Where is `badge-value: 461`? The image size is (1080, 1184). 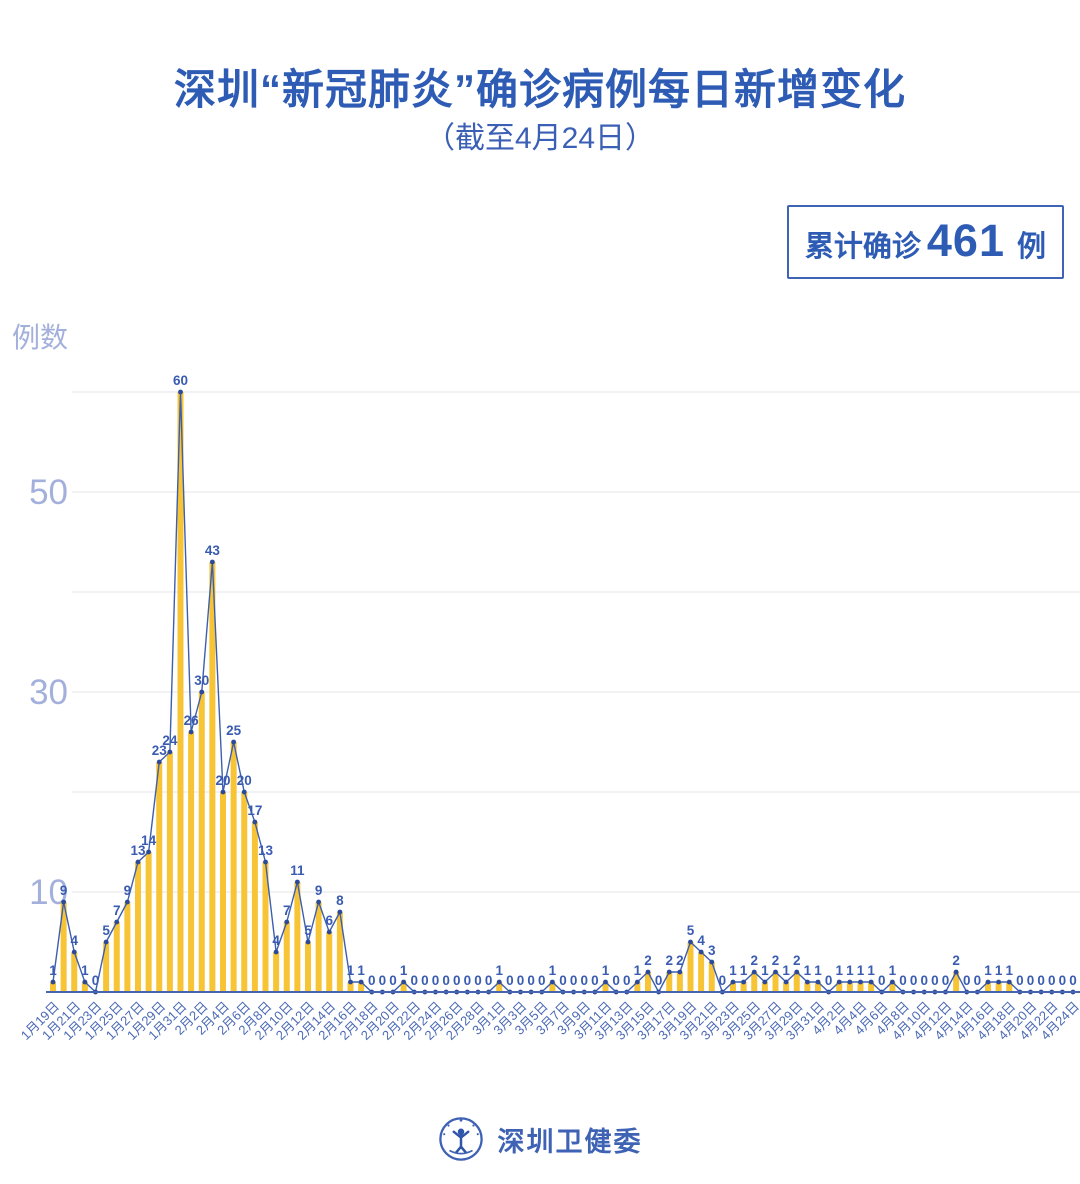 badge-value: 461 is located at coordinates (965, 240).